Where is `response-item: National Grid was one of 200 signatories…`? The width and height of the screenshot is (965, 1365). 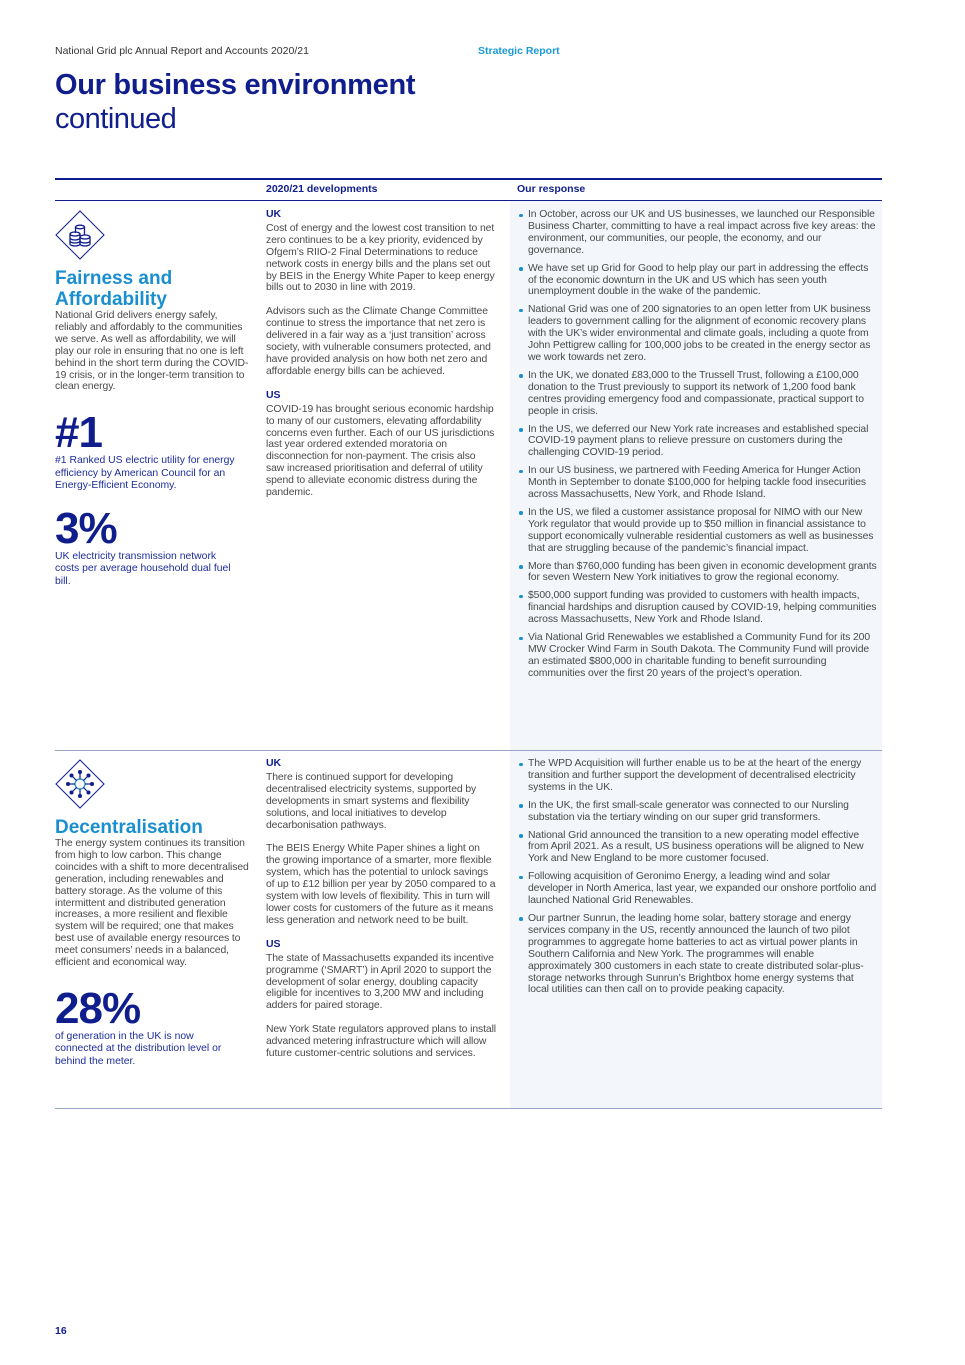 response-item: National Grid was one of 200 signatories… is located at coordinates (697, 334).